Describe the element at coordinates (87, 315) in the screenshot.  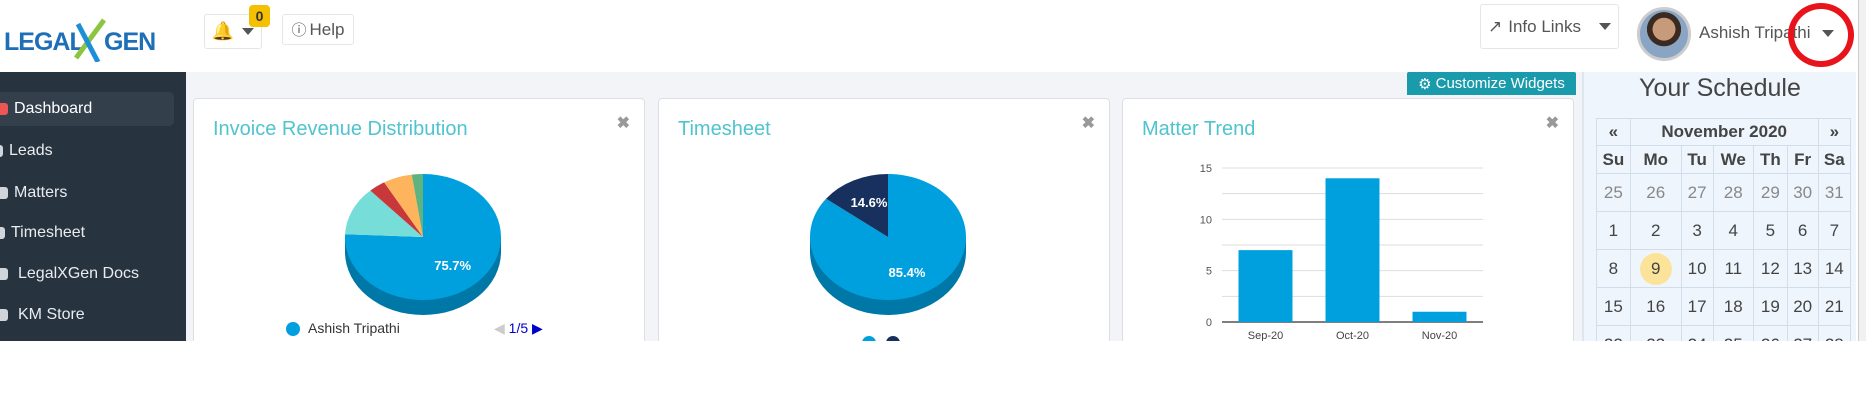
I see `sidebar-item-km-store: KM Store` at that location.